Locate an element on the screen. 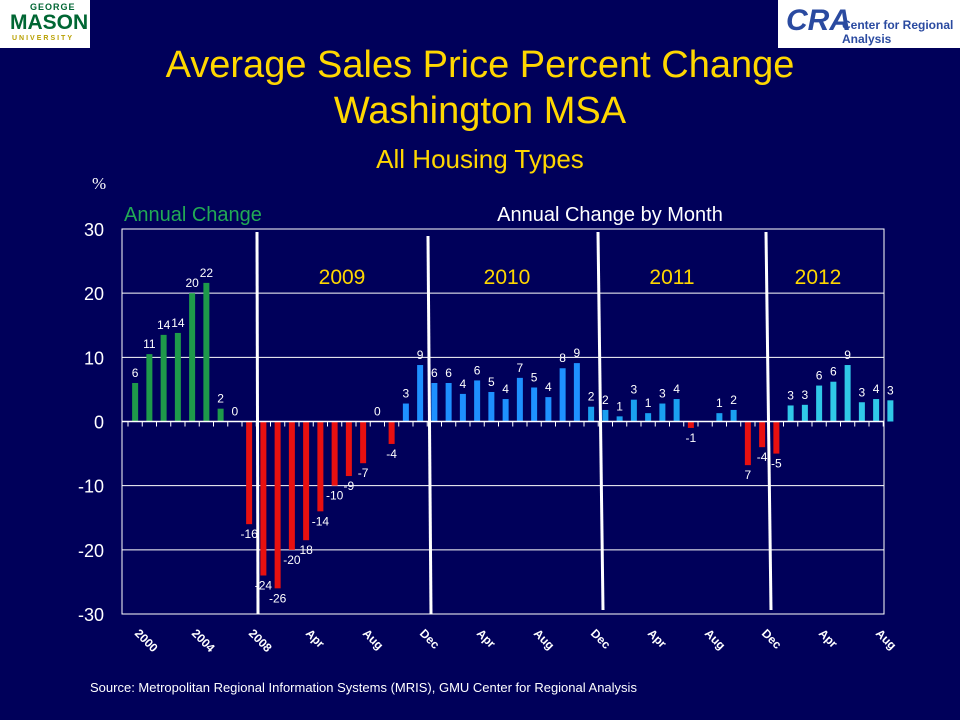 The image size is (960, 720). data-label: -7 is located at coordinates (363, 473).